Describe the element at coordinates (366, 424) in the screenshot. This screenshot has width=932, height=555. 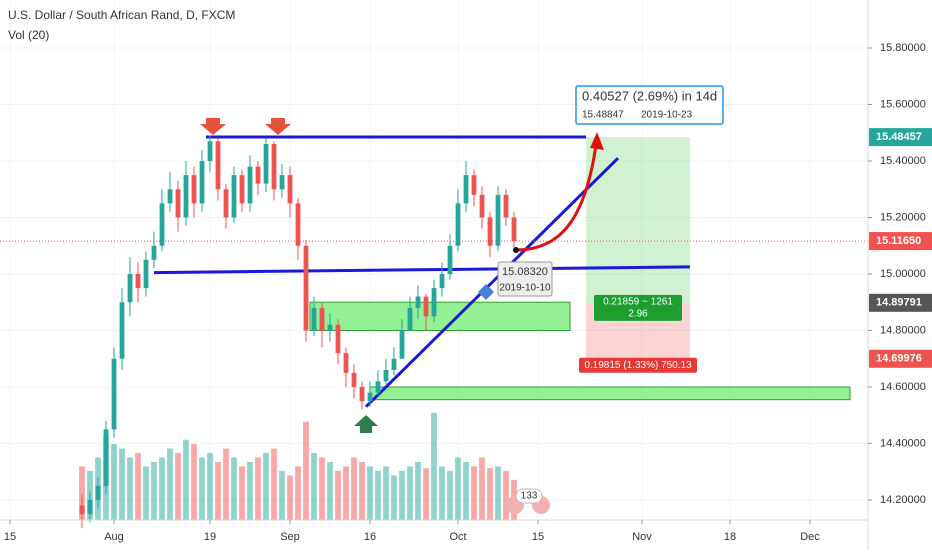
I see `bottom-marker` at that location.